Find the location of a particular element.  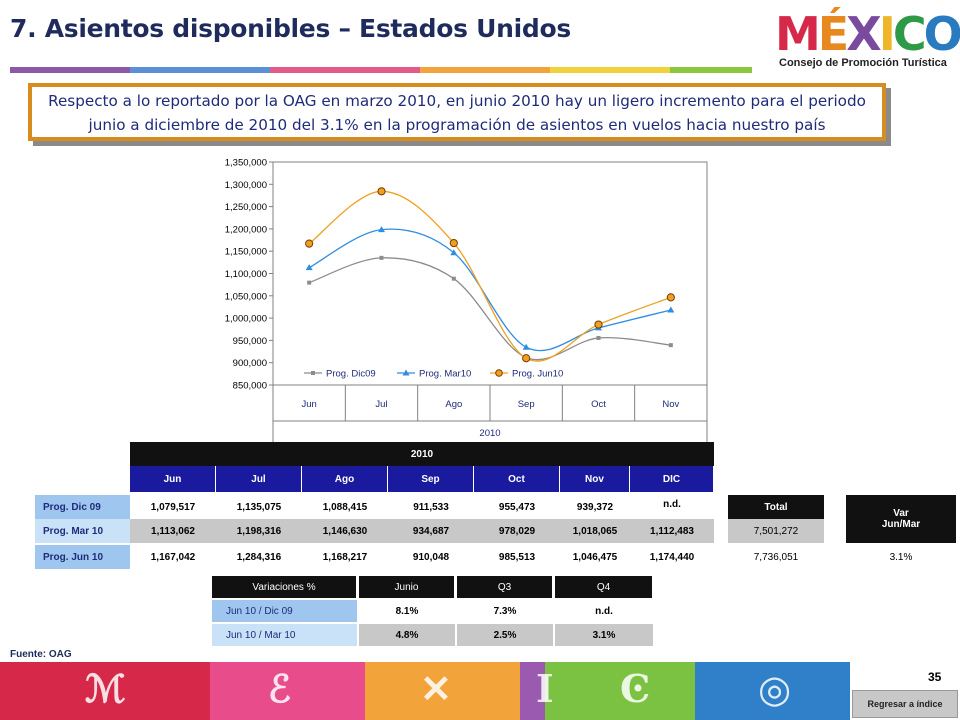

back-to-index-button: Regresar a índice is located at coordinates (905, 704).